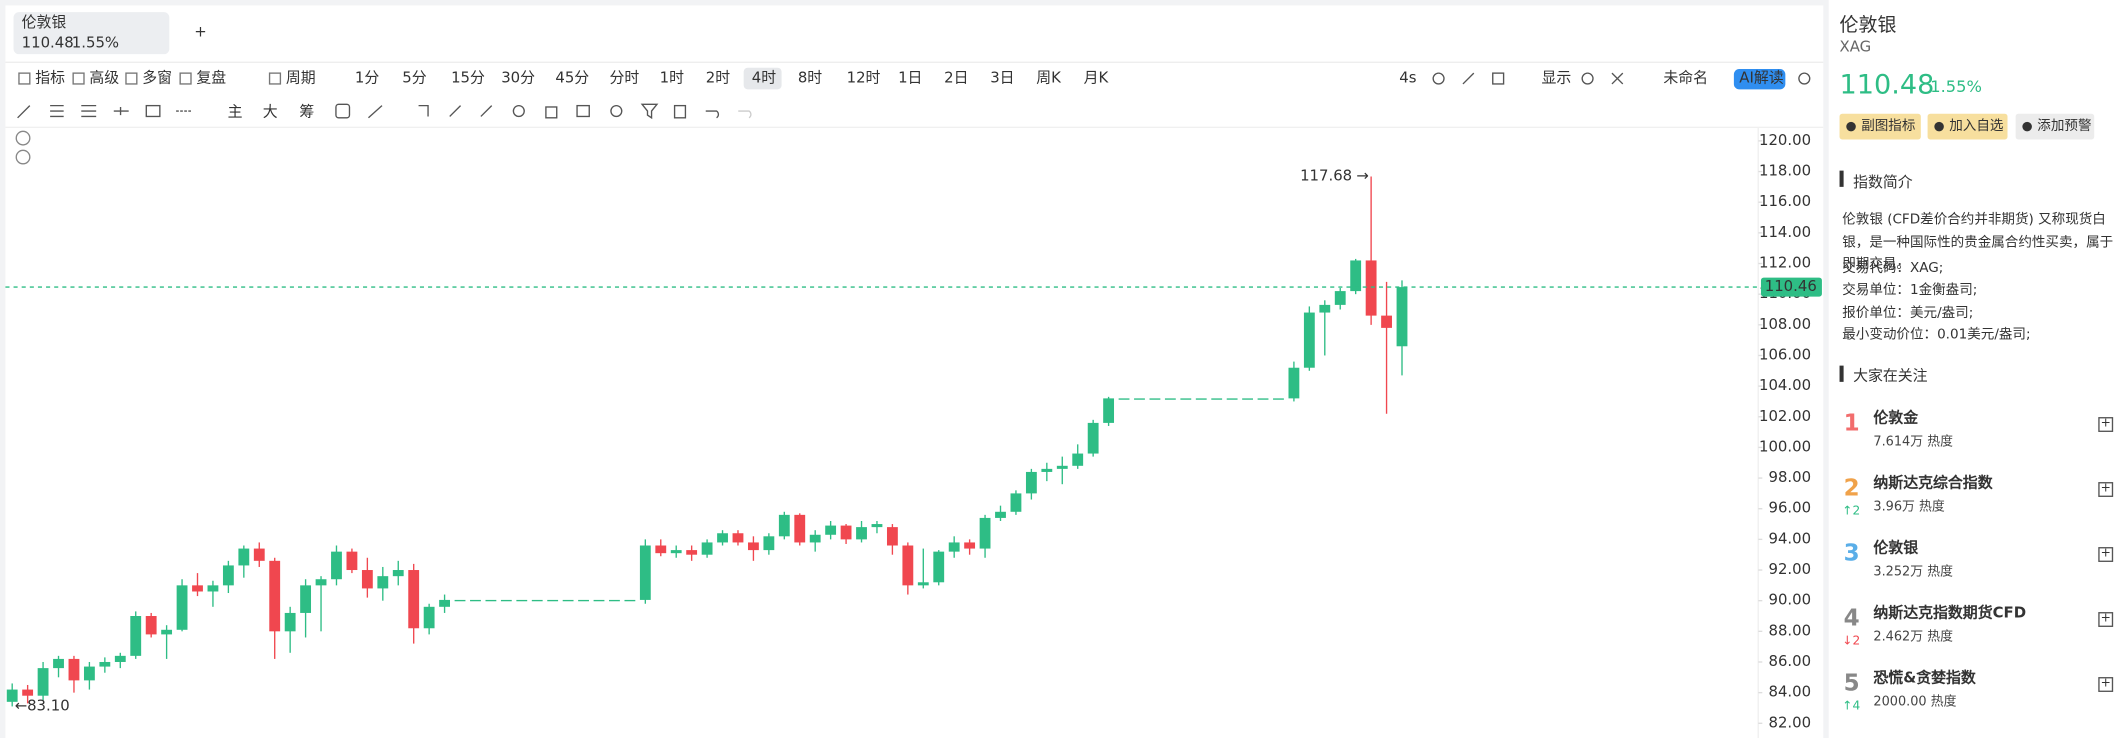 This screenshot has width=2124, height=738. I want to click on period-button: 月K, so click(1097, 78).